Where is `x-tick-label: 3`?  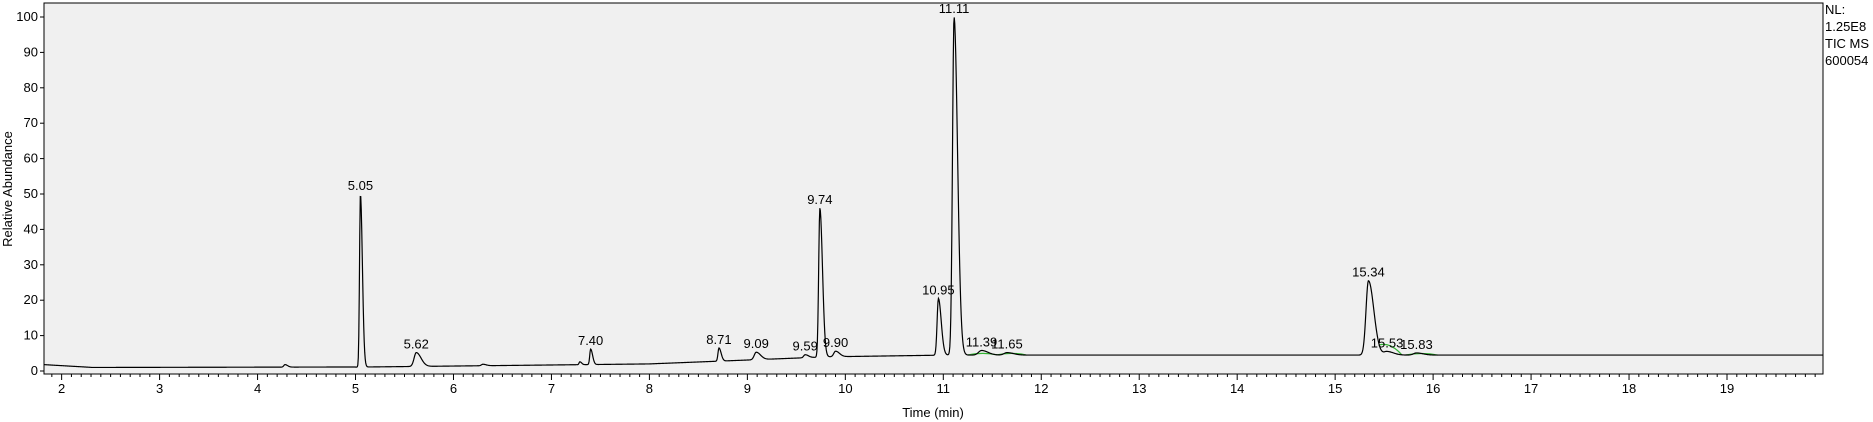
x-tick-label: 3 is located at coordinates (159, 388).